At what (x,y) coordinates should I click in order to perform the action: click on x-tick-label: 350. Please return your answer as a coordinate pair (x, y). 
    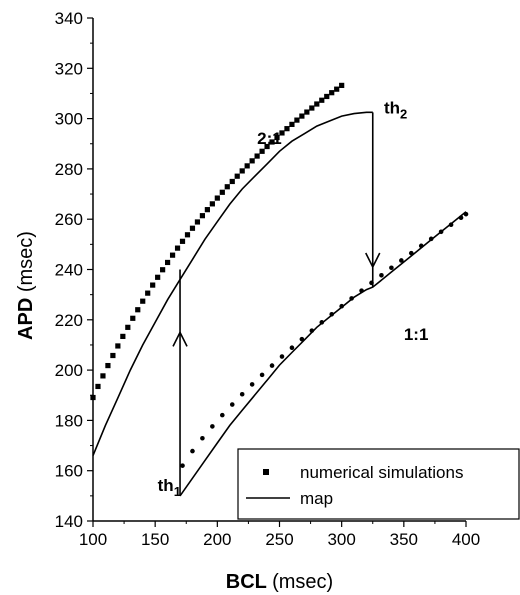
    Looking at the image, I should click on (404, 539).